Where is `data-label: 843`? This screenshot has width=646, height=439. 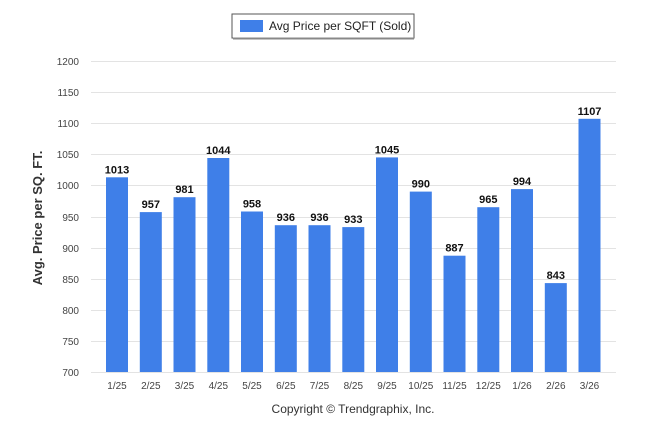
data-label: 843 is located at coordinates (556, 276).